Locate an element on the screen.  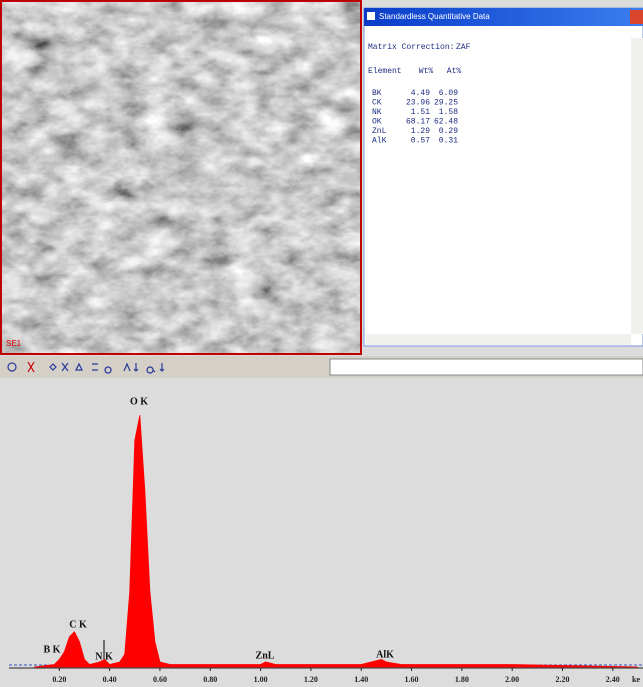
cell-value: 6.09 is located at coordinates (448, 93).